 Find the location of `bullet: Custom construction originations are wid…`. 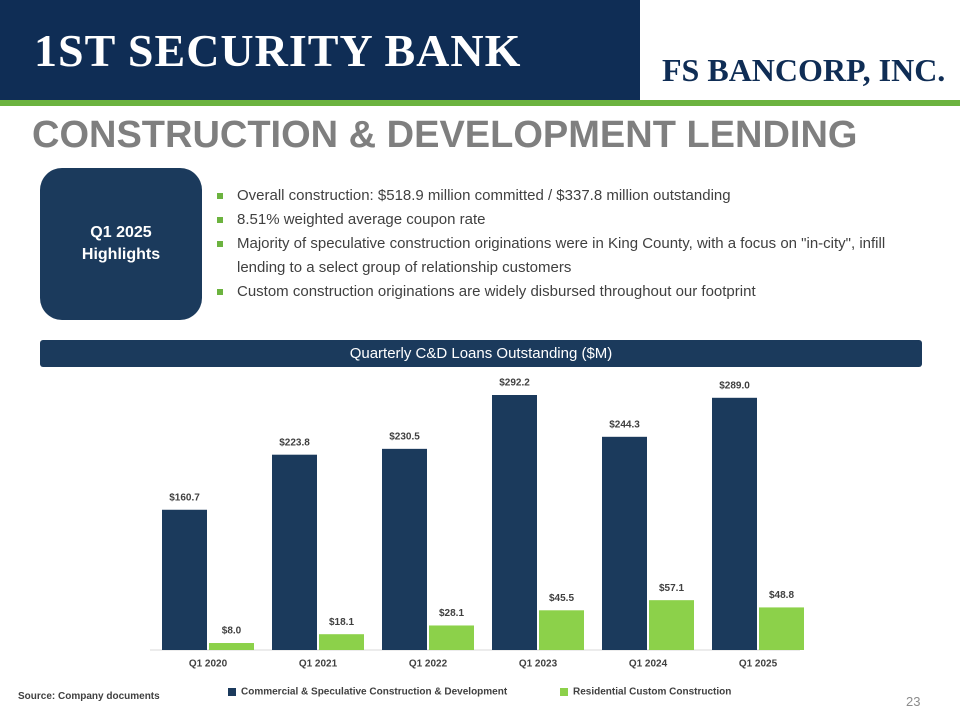

bullet: Custom construction originations are wid… is located at coordinates (570, 292).